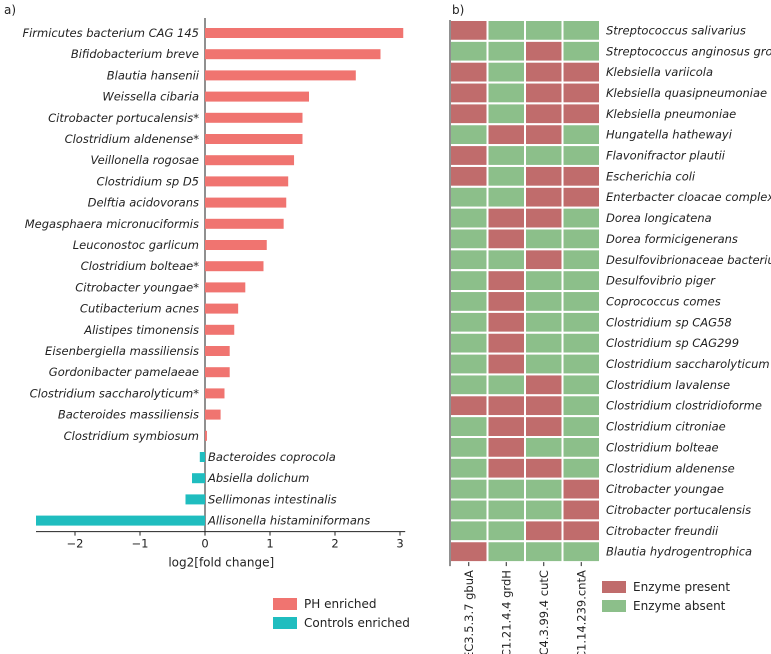 The height and width of the screenshot is (654, 771). I want to click on bar-category-label: Bacteroides massiliensis, so click(128, 415).